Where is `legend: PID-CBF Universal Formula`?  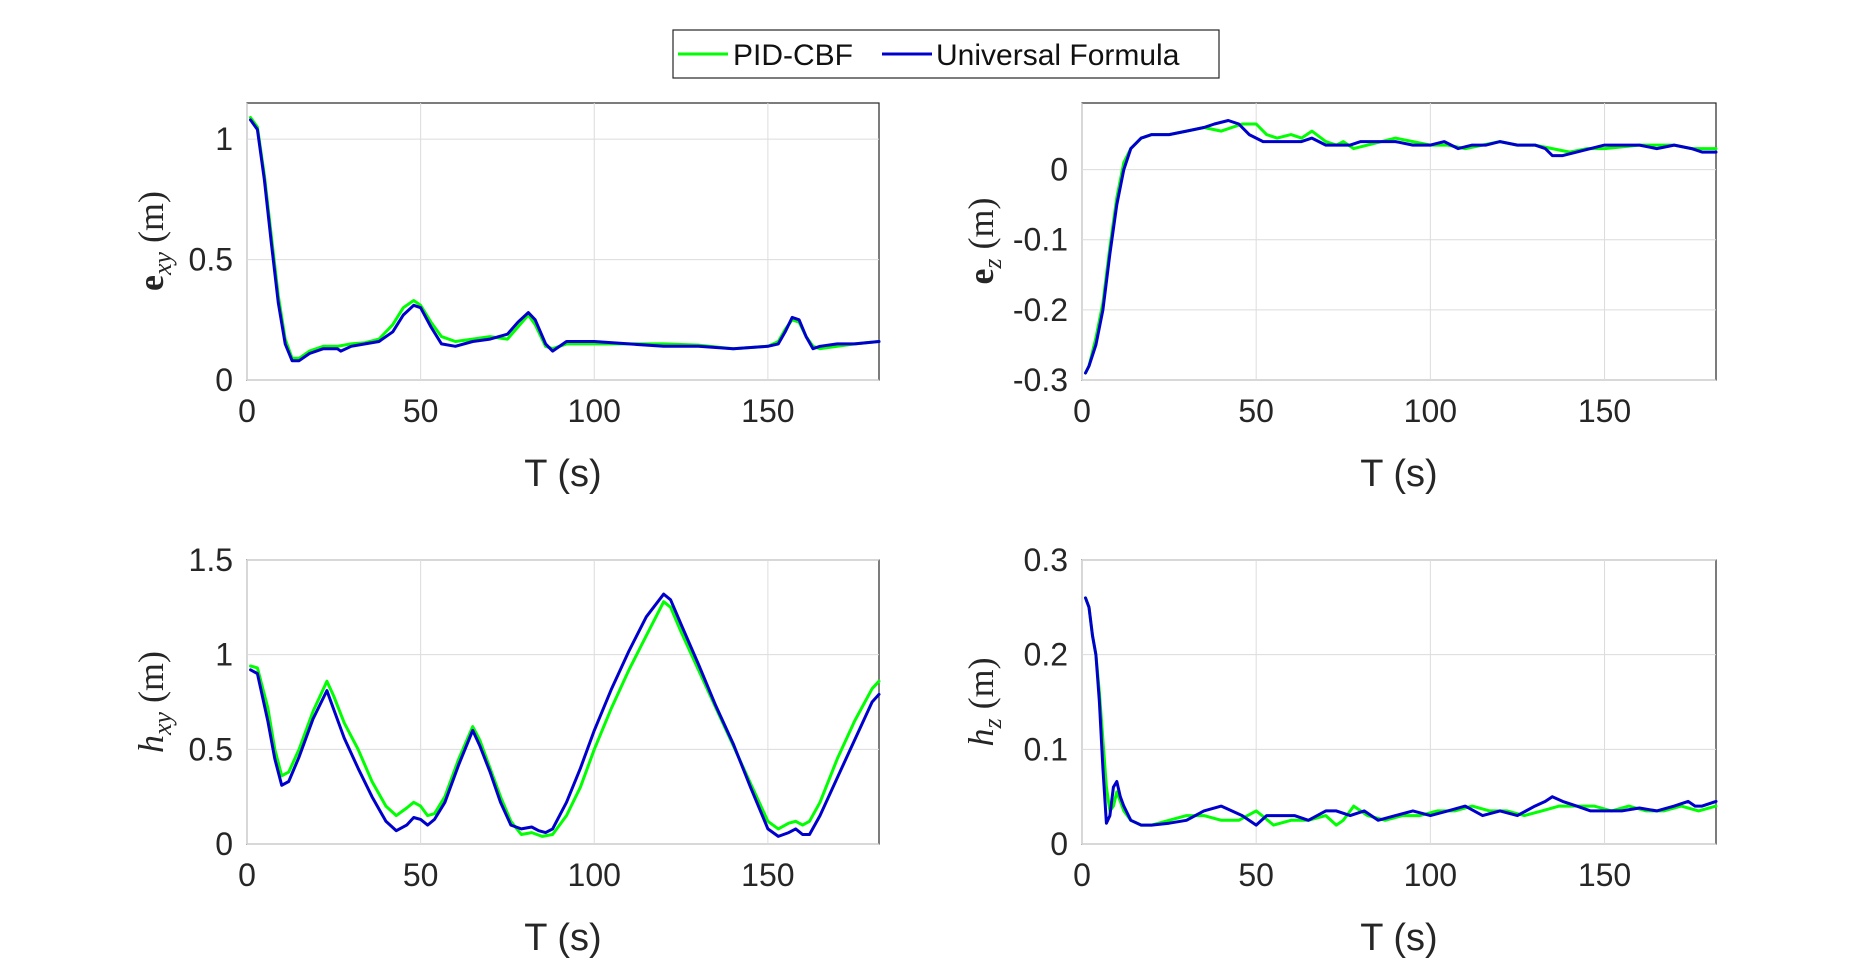 legend: PID-CBF Universal Formula is located at coordinates (946, 54).